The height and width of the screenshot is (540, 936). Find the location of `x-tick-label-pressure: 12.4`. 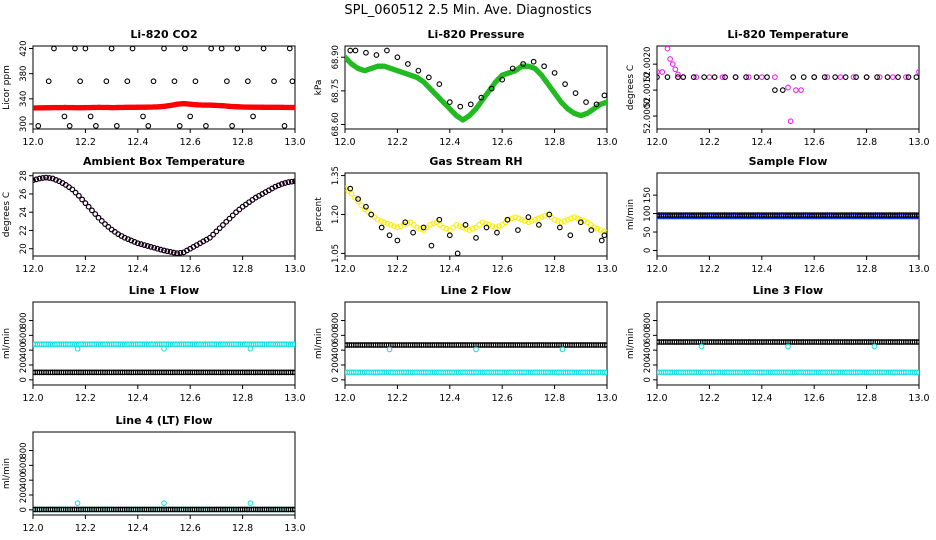

x-tick-label-pressure: 12.4 is located at coordinates (449, 142).